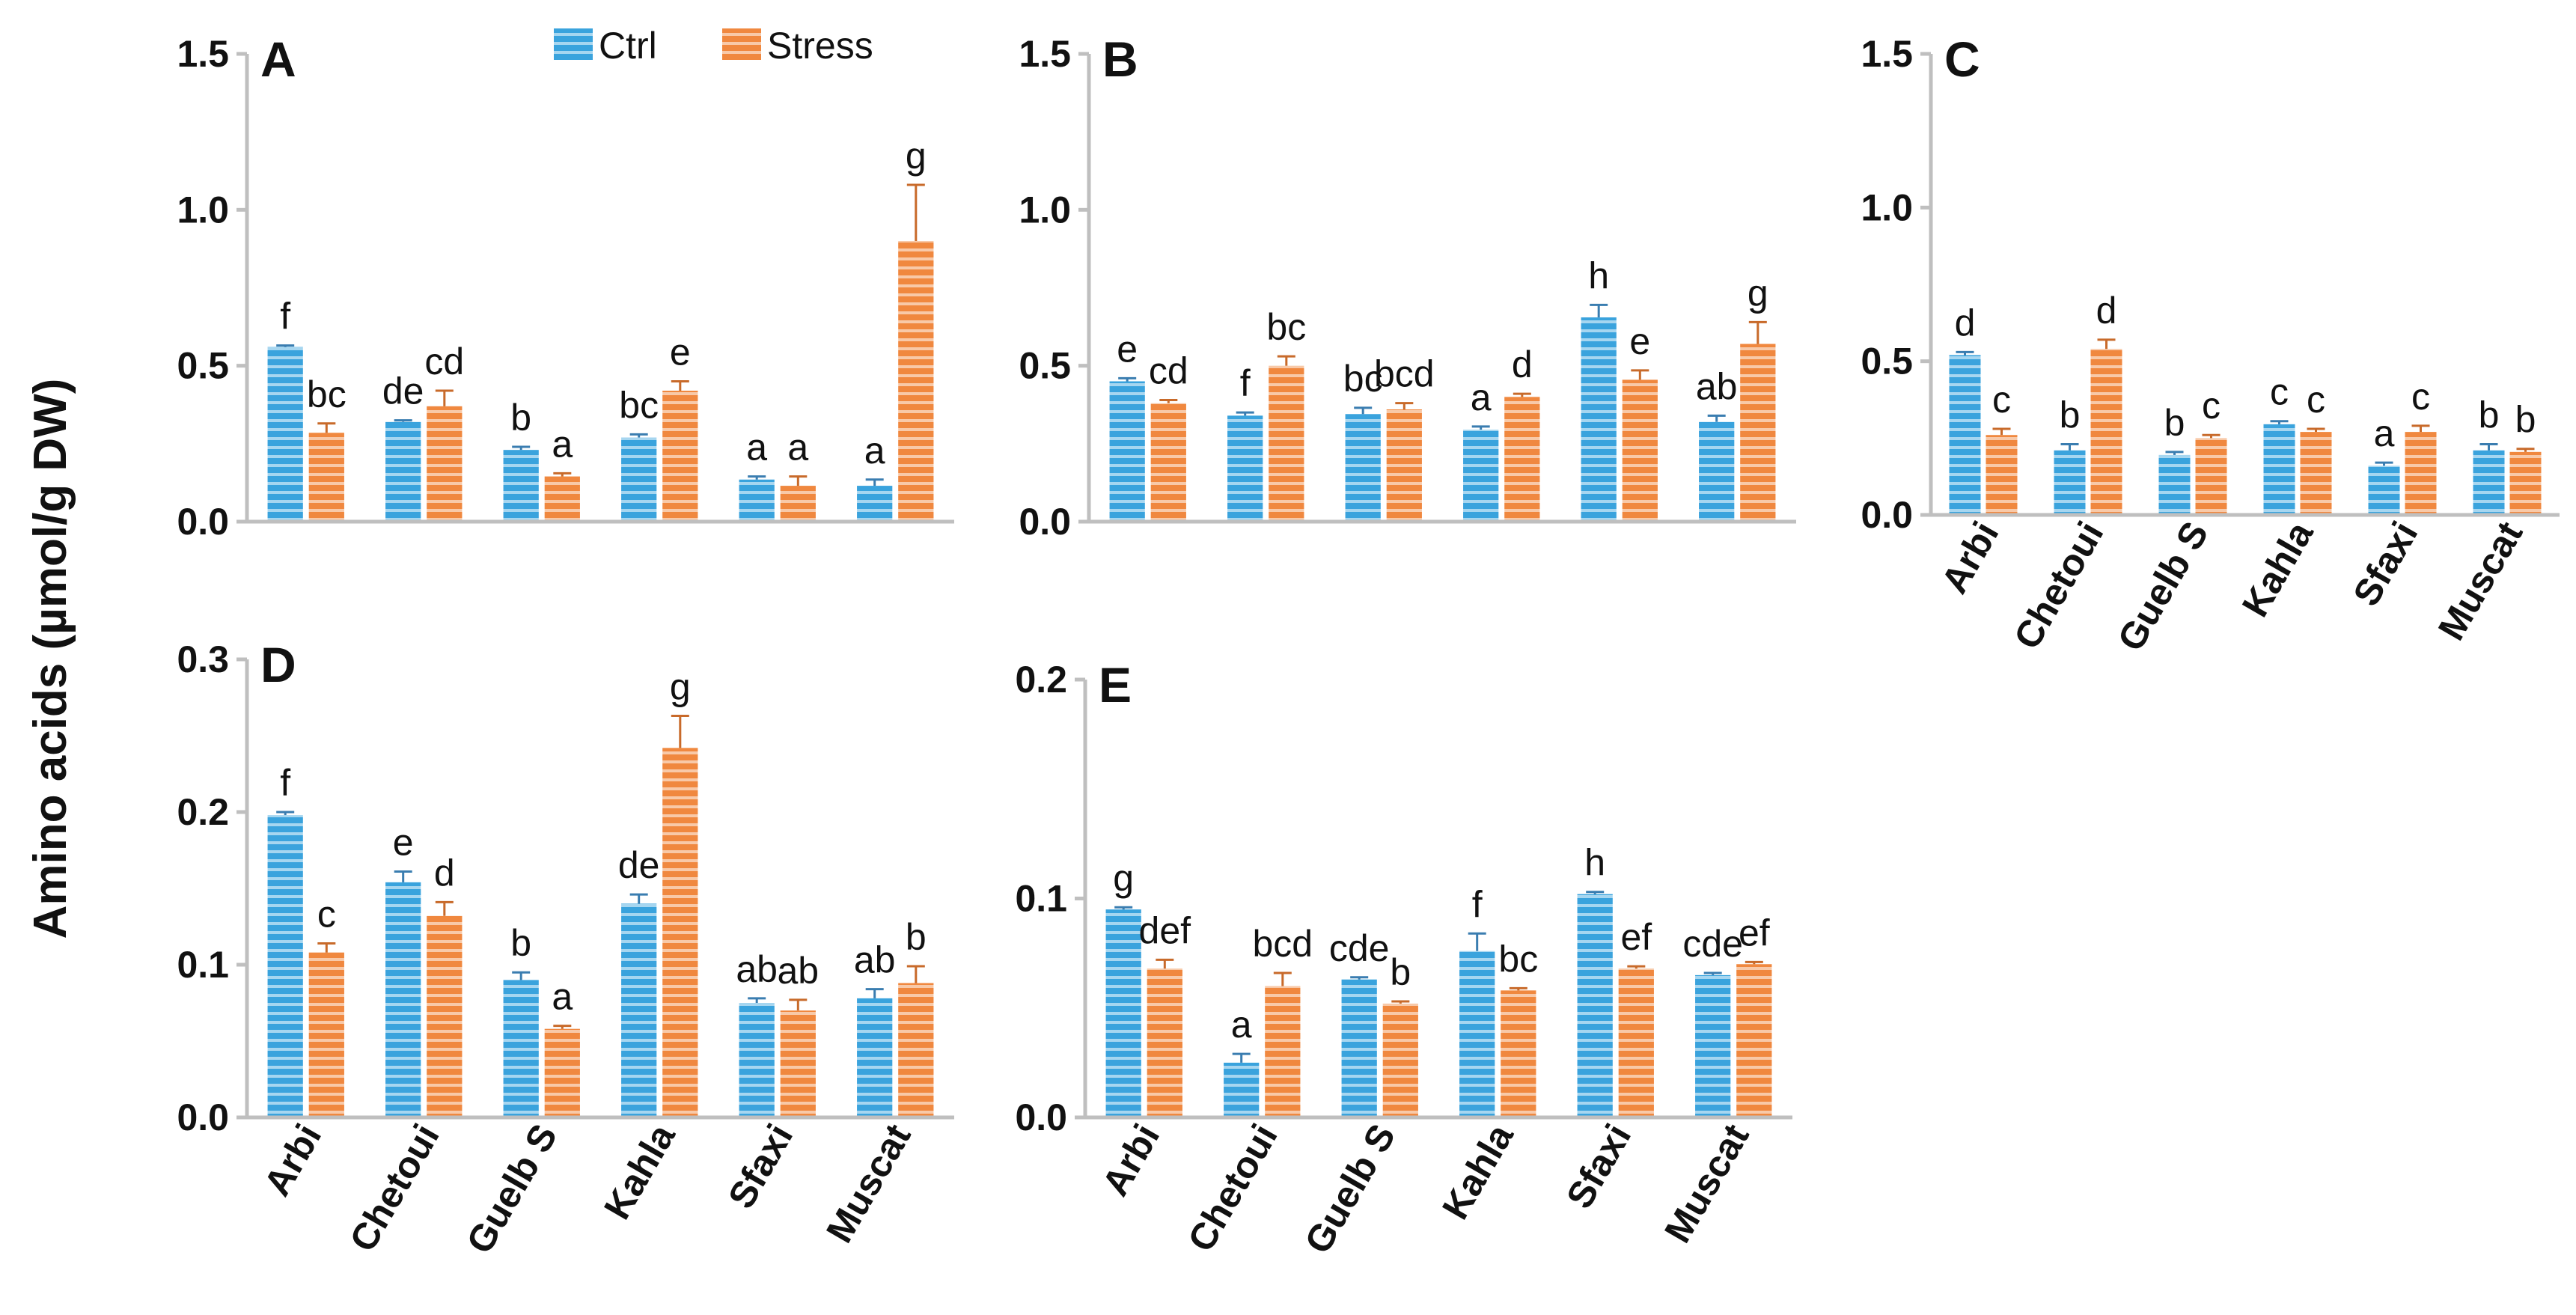  Describe the element at coordinates (1887, 54) in the screenshot. I see `y-tick-label: 1.5` at that location.